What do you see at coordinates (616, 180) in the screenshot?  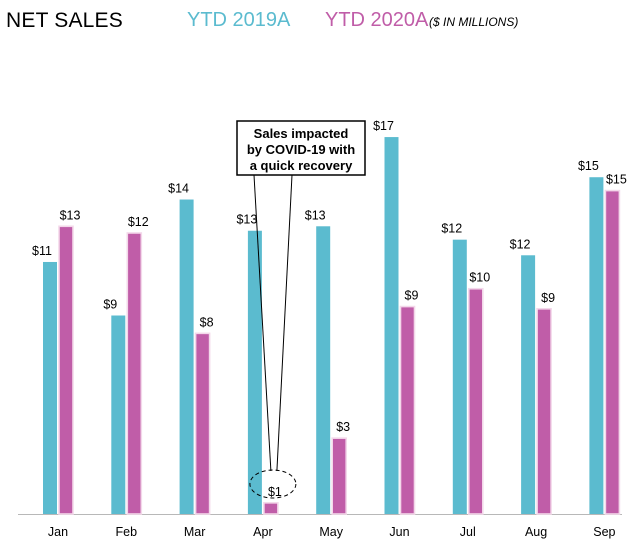 I see `data-label-2020-sep: $15` at bounding box center [616, 180].